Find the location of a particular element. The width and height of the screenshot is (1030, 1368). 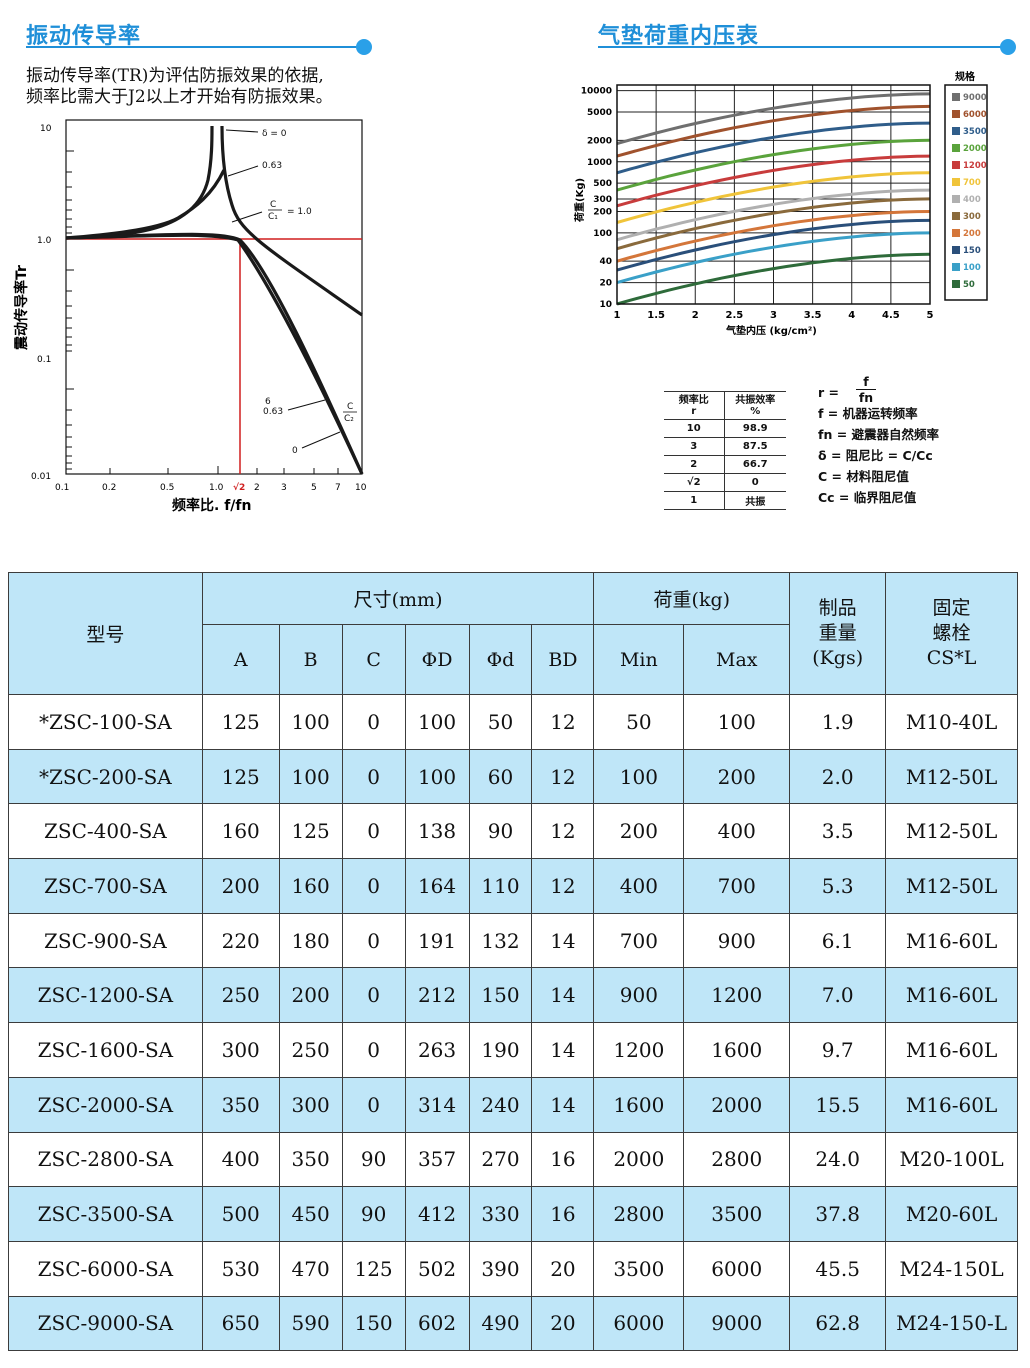

cell-a: 350 is located at coordinates (240, 1104).